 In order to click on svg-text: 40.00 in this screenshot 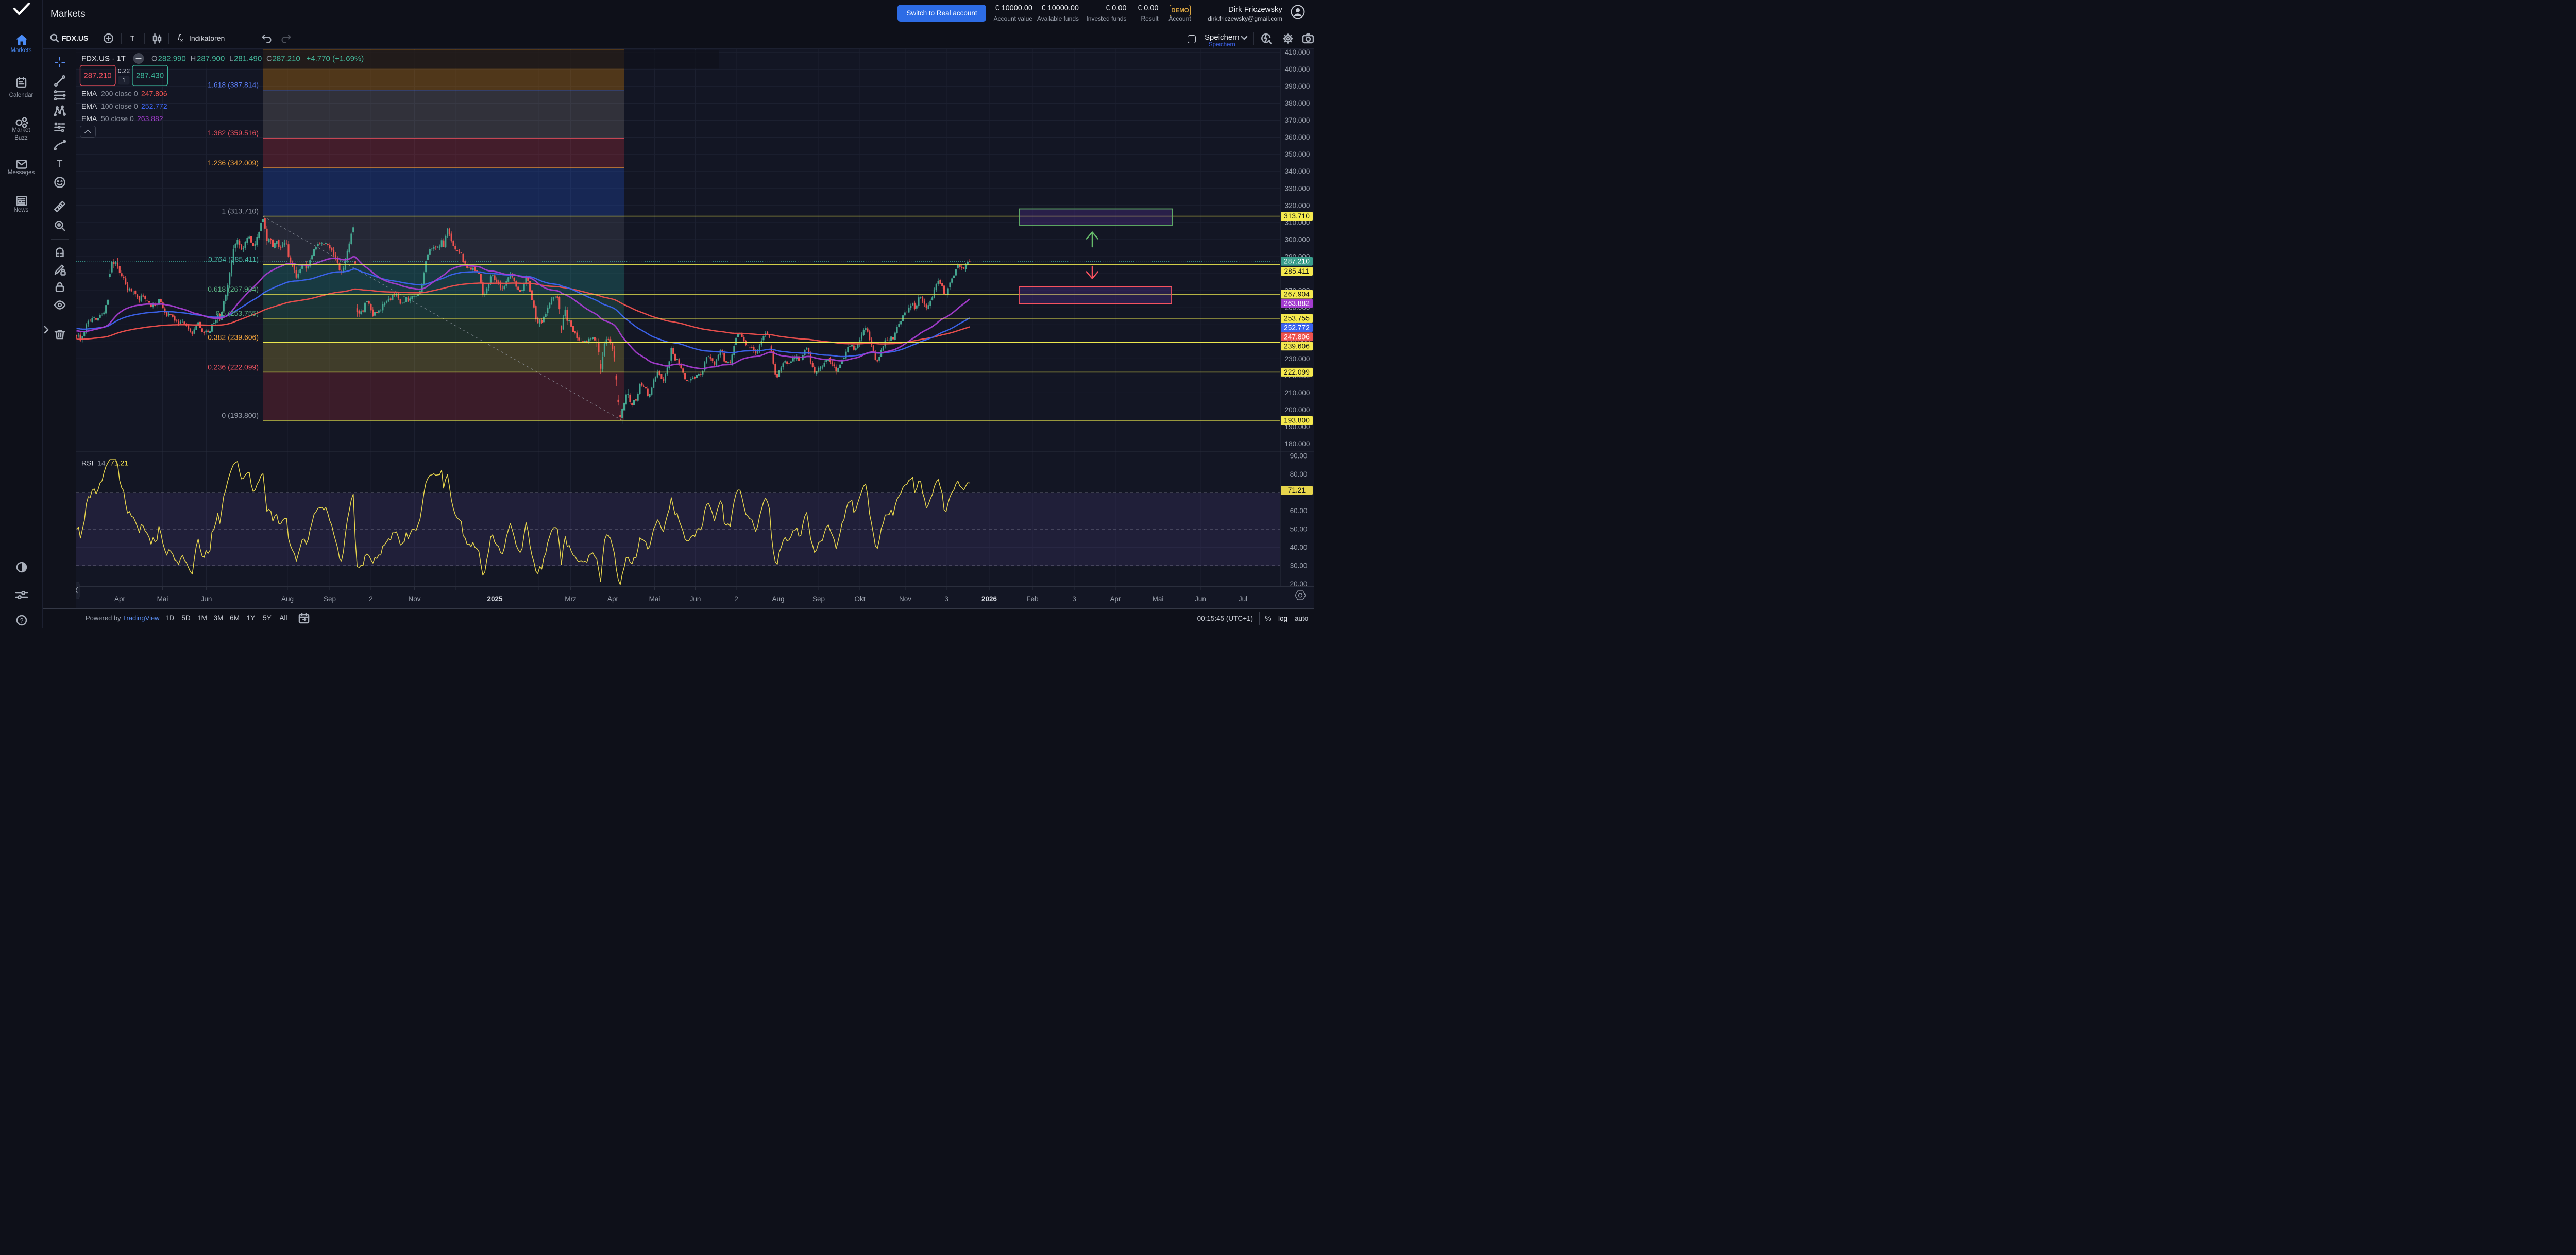, I will do `click(1299, 547)`.